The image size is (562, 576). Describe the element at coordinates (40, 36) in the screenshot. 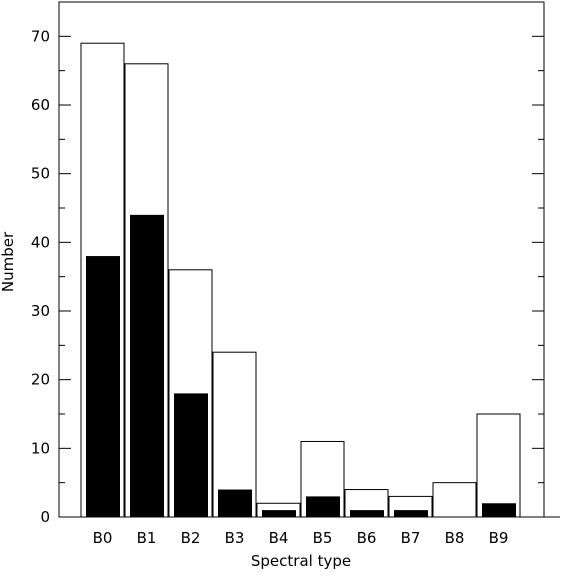

I see `y-tick-label: 70` at that location.